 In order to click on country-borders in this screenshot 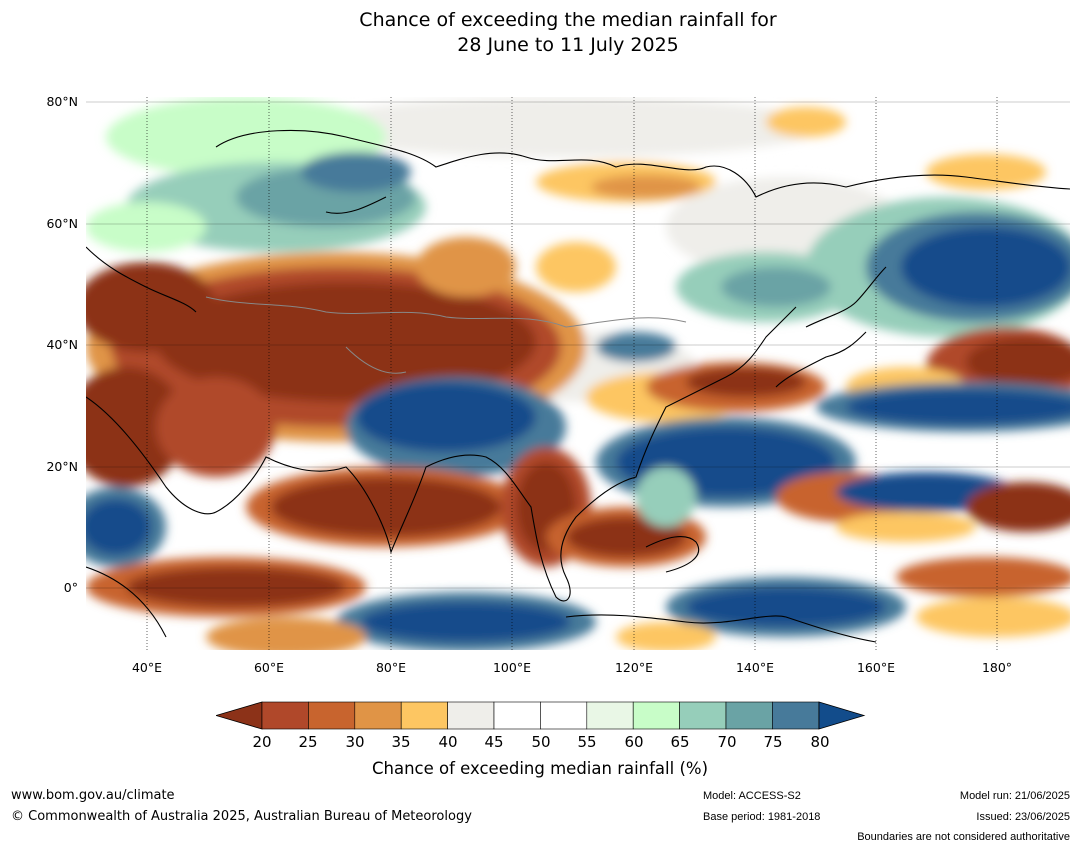, I will do `click(446, 335)`.